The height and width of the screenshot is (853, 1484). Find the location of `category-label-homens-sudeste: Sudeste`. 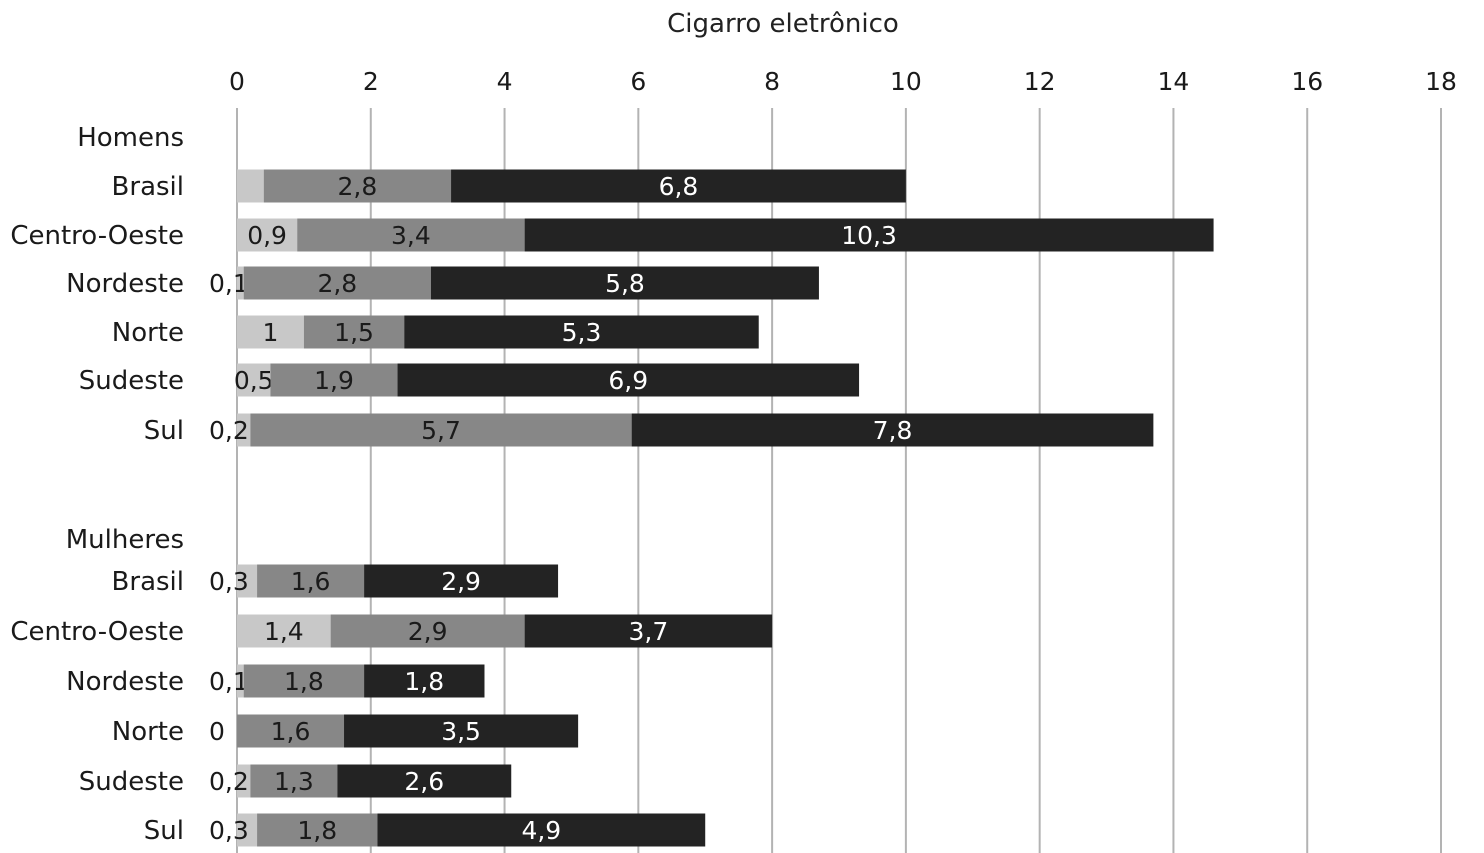

category-label-homens-sudeste: Sudeste is located at coordinates (131, 381).